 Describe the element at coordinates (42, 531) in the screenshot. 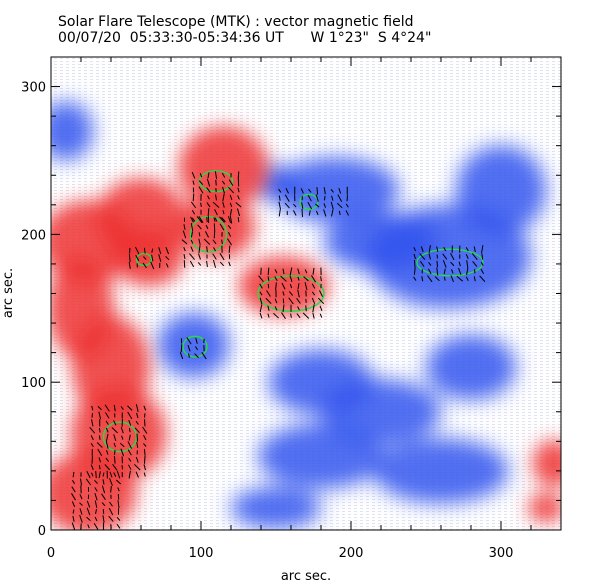

I see `y-tick-label-0: 0` at that location.